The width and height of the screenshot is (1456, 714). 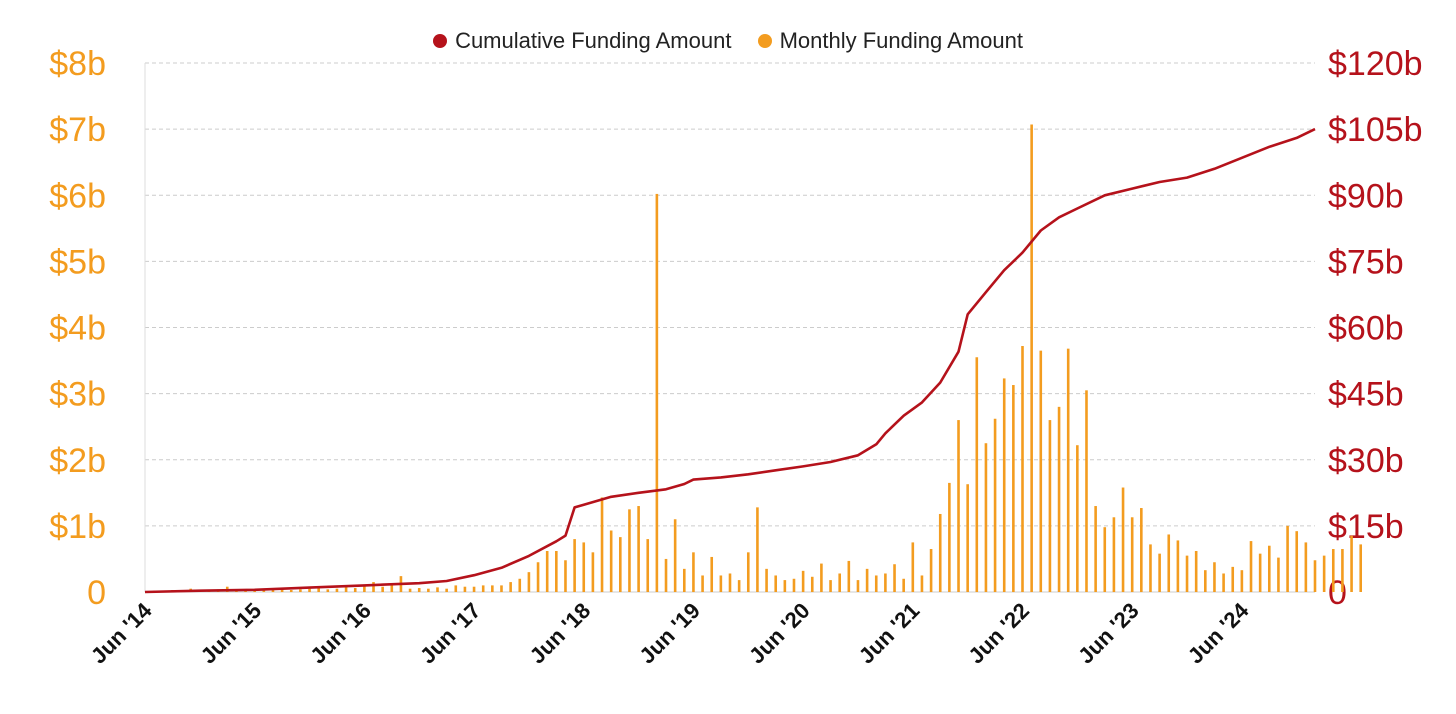 I want to click on right-tick-label: $60b, so click(x=1366, y=329).